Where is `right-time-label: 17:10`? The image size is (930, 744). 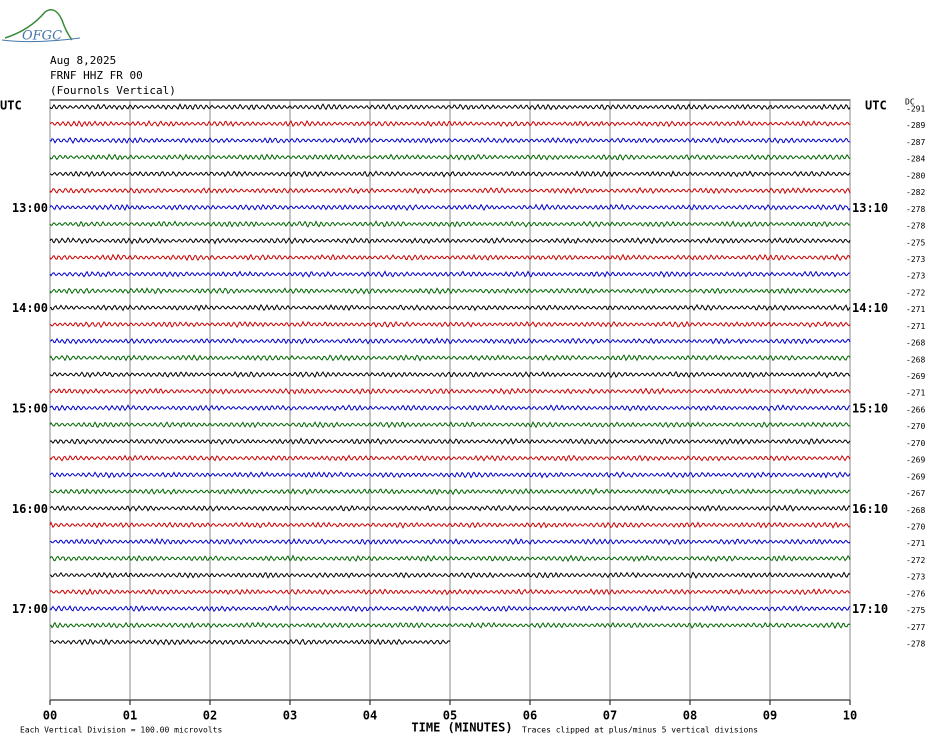
right-time-label: 17:10 is located at coordinates (870, 609).